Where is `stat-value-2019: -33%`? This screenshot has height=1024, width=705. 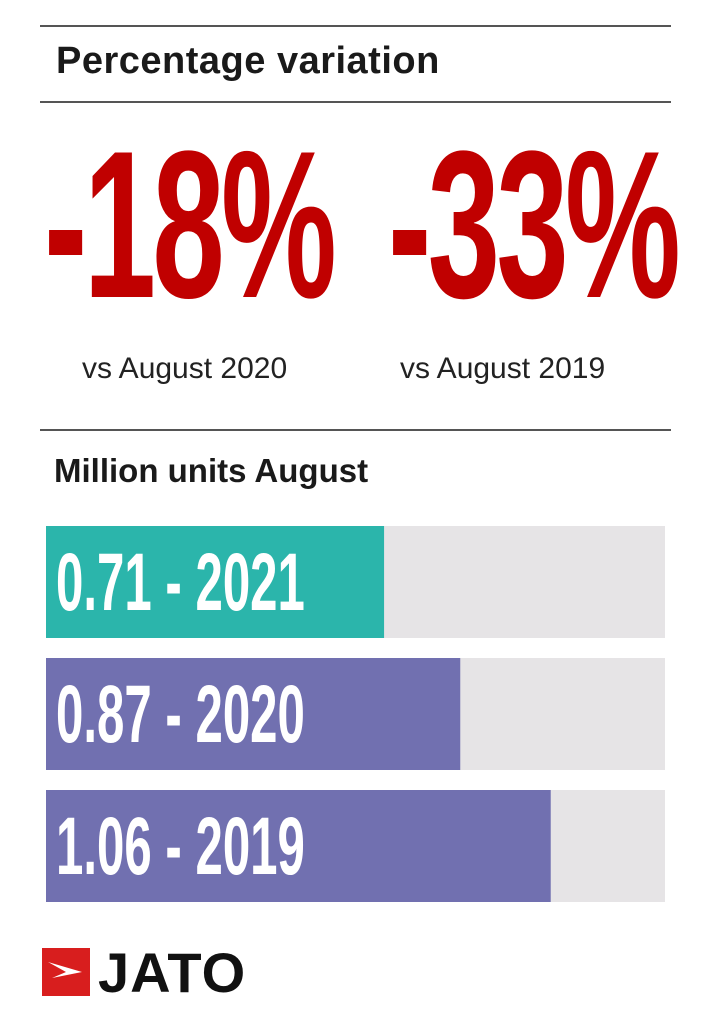
stat-value-2019: -33% is located at coordinates (534, 224).